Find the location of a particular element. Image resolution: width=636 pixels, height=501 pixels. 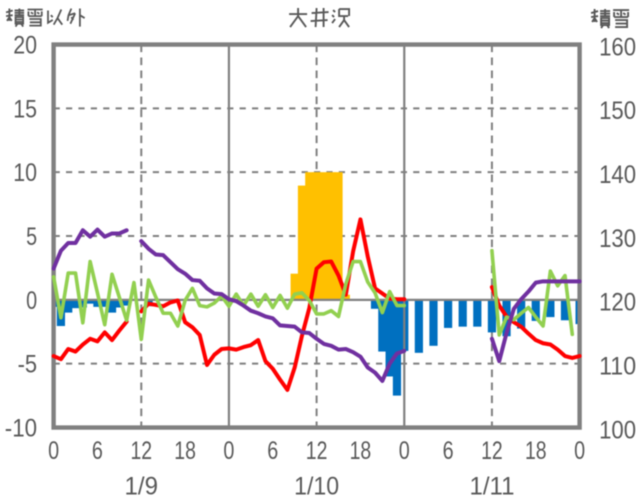

svg-text: 110 is located at coordinates (617, 366).